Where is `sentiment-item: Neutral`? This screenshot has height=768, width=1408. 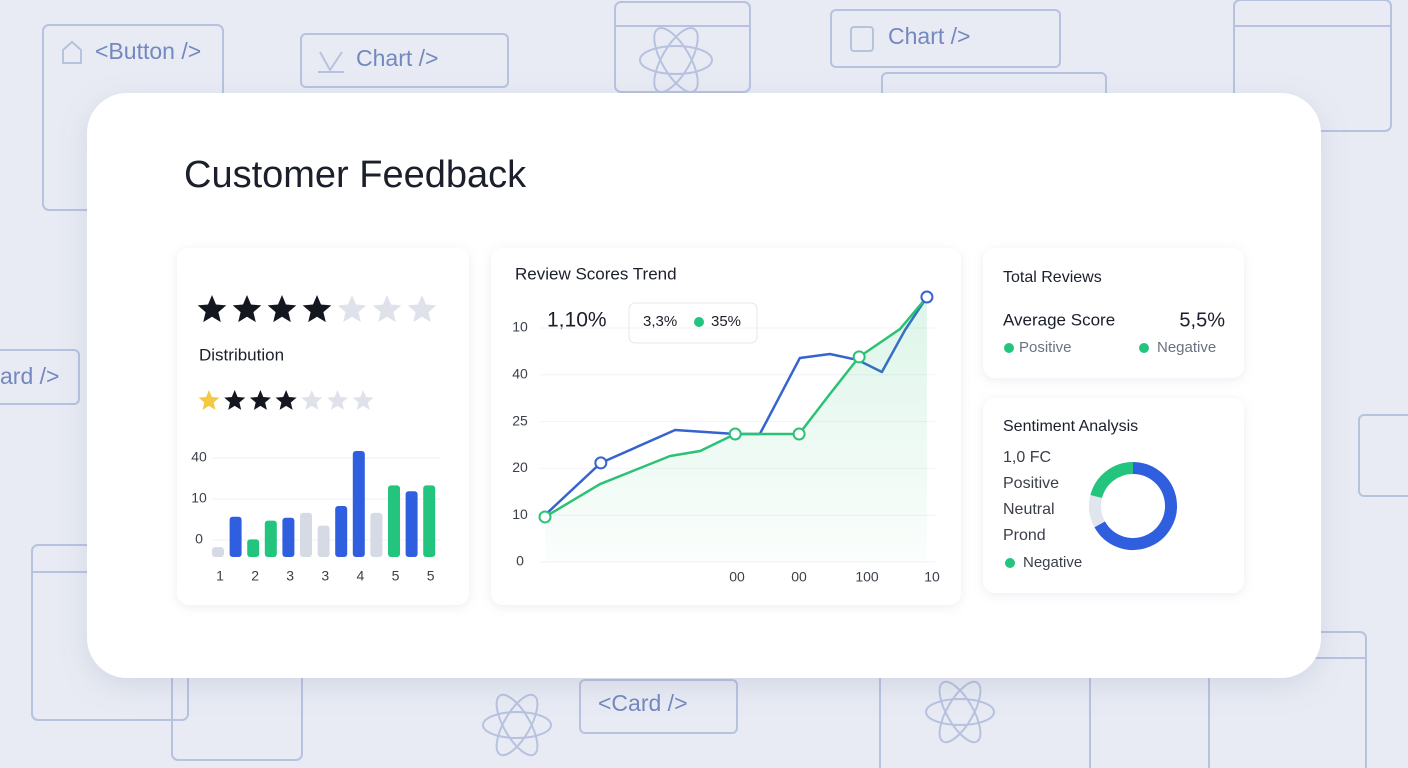
sentiment-item: Neutral is located at coordinates (1029, 509).